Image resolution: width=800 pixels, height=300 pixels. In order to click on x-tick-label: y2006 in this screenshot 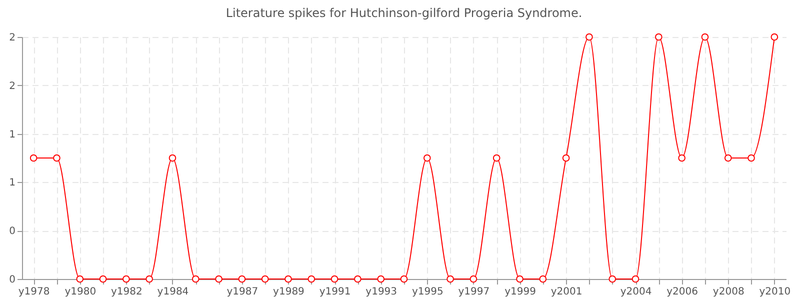, I will do `click(682, 292)`.